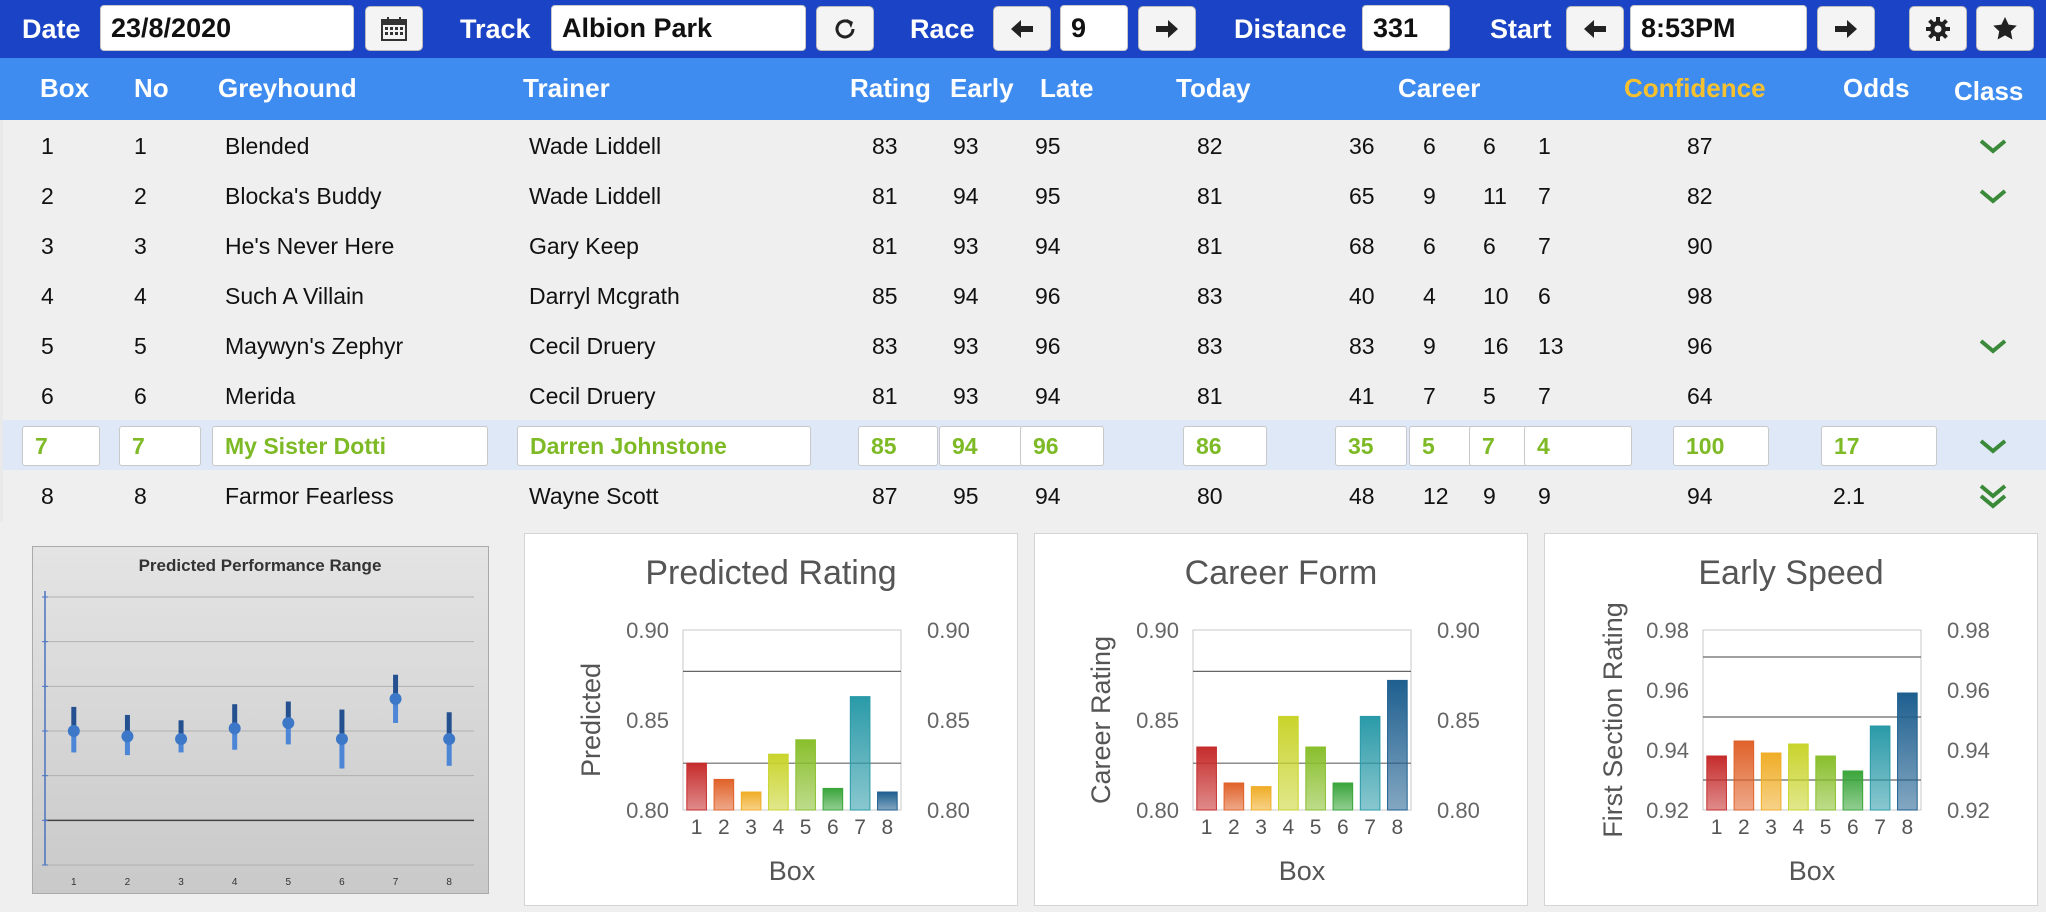 The width and height of the screenshot is (2046, 912). Describe the element at coordinates (1371, 446) in the screenshot. I see `runner-career-starts: 35` at that location.